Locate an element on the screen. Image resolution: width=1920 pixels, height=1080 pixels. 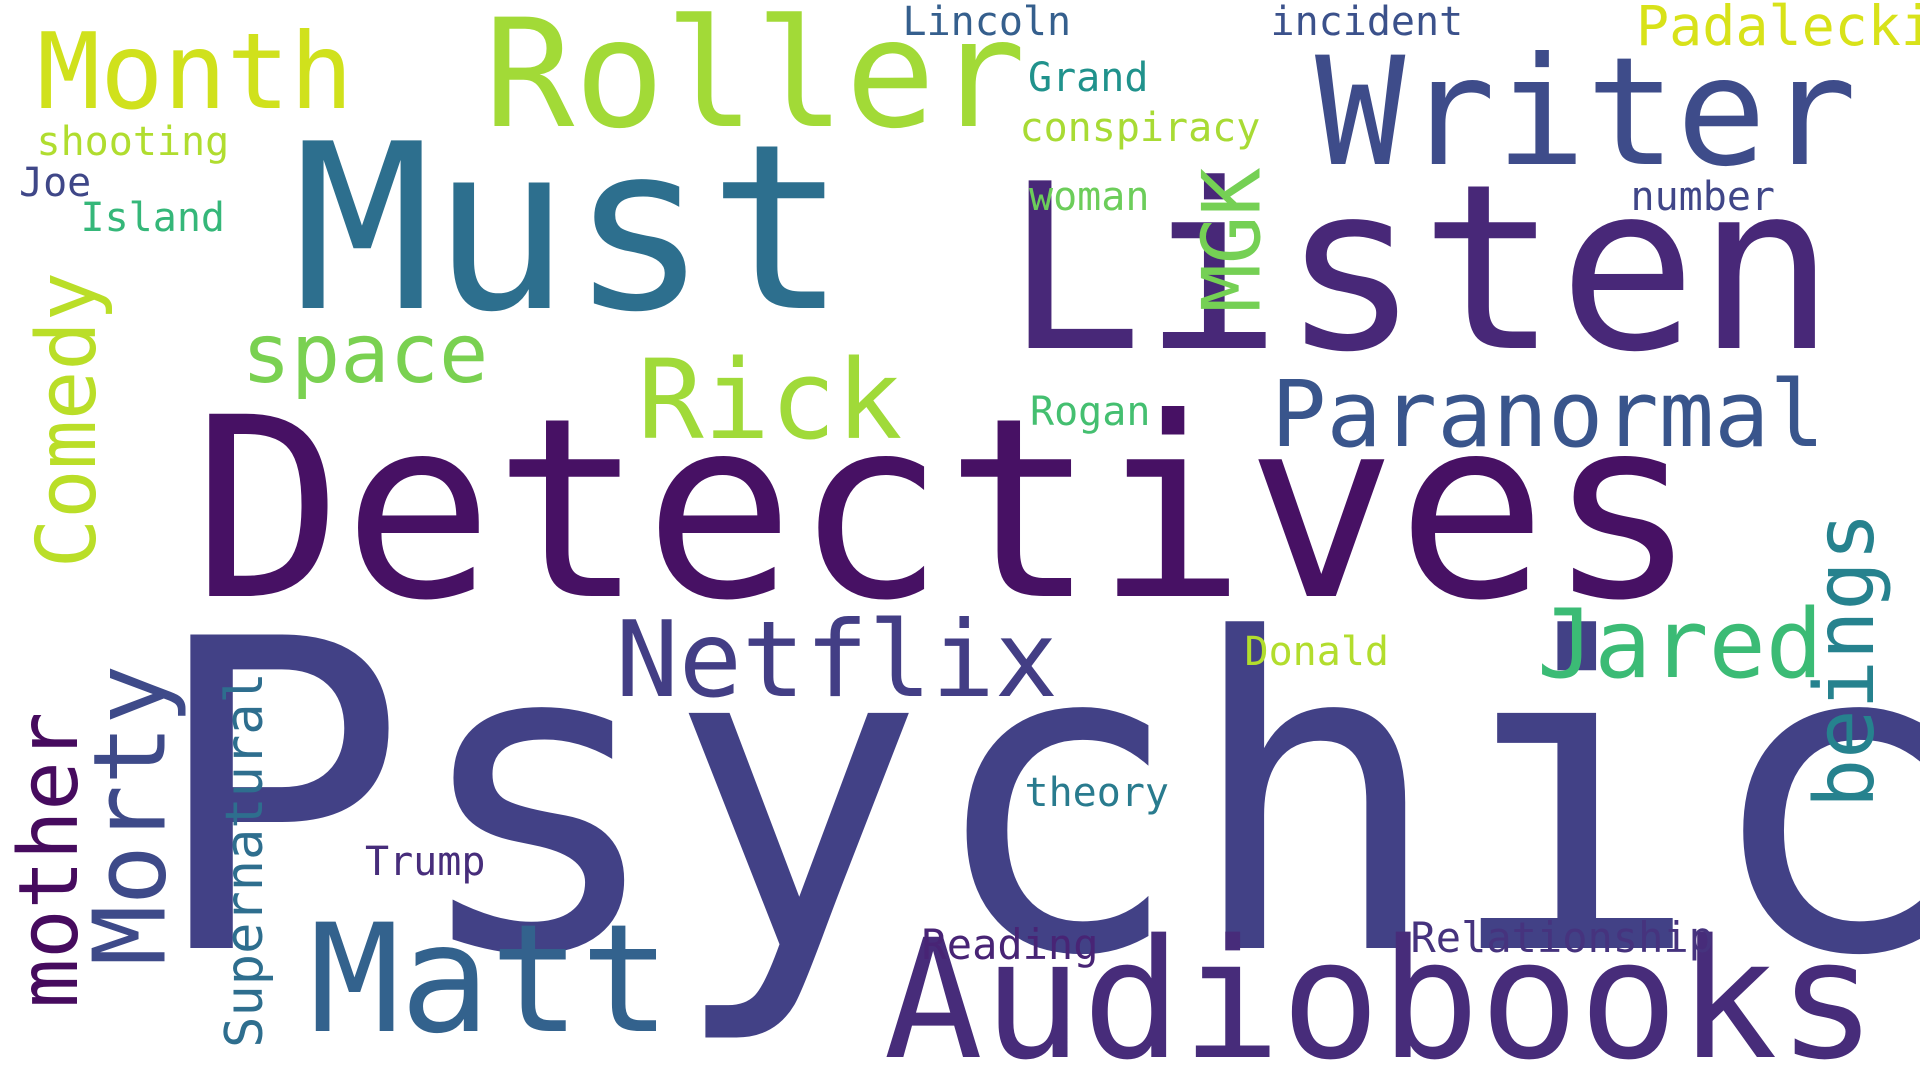
cloud-word-theory: theory is located at coordinates (1097, 793).